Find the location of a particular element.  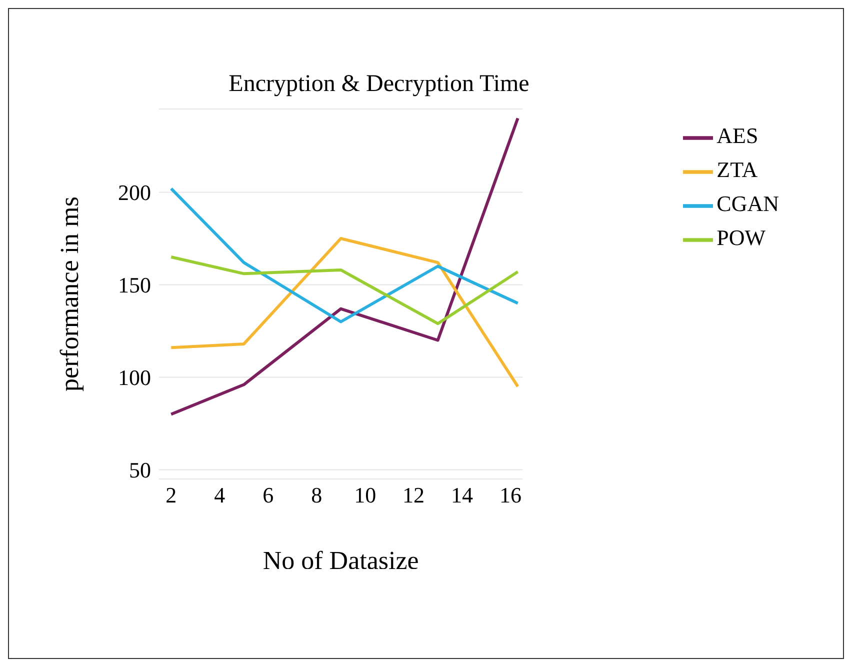

x-tick-label: 2 is located at coordinates (171, 495).